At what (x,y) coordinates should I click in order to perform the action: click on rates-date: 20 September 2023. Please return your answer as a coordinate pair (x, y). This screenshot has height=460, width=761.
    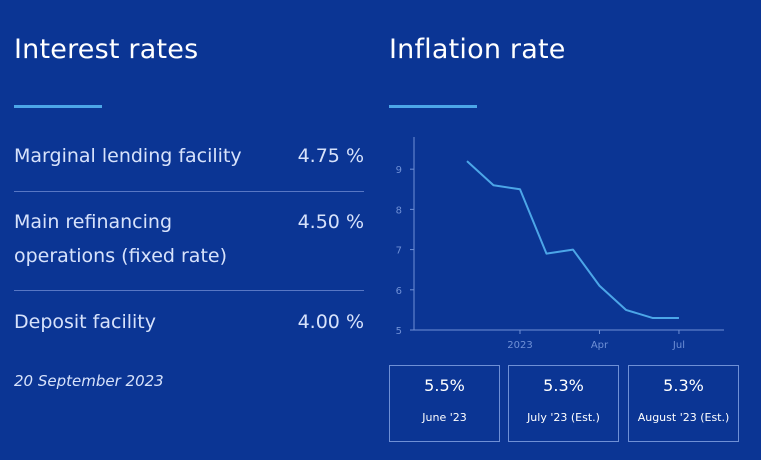
    Looking at the image, I should click on (89, 381).